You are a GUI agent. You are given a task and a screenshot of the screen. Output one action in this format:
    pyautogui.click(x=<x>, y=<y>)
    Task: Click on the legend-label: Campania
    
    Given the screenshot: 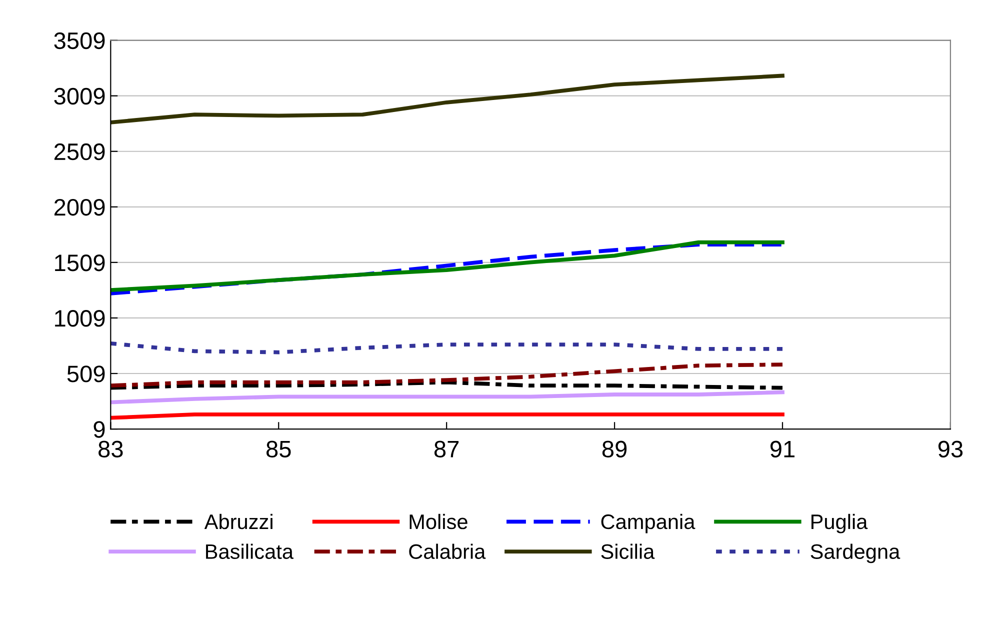 What is the action you would take?
    pyautogui.click(x=648, y=524)
    